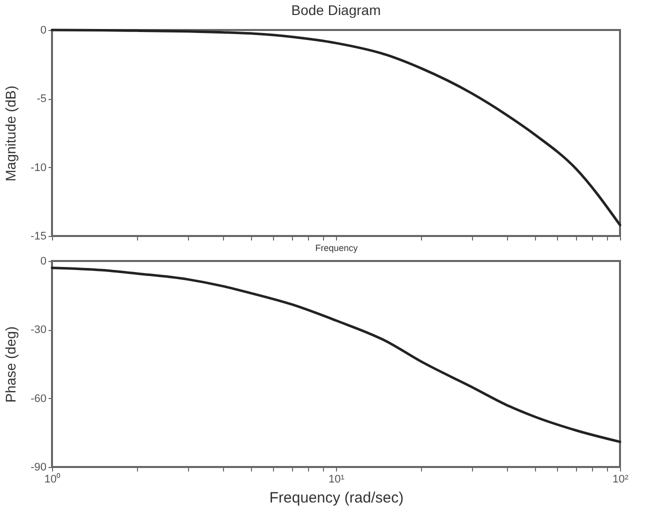 This screenshot has width=645, height=519. I want to click on y-tick-label: -60, so click(38, 398).